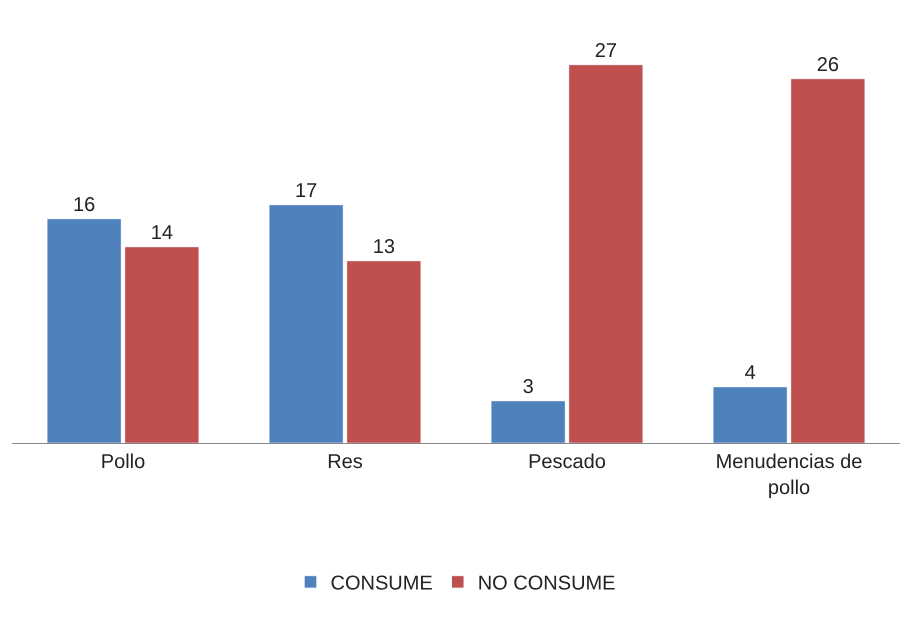 The width and height of the screenshot is (906, 628). What do you see at coordinates (161, 233) in the screenshot?
I see `data-label: 14` at bounding box center [161, 233].